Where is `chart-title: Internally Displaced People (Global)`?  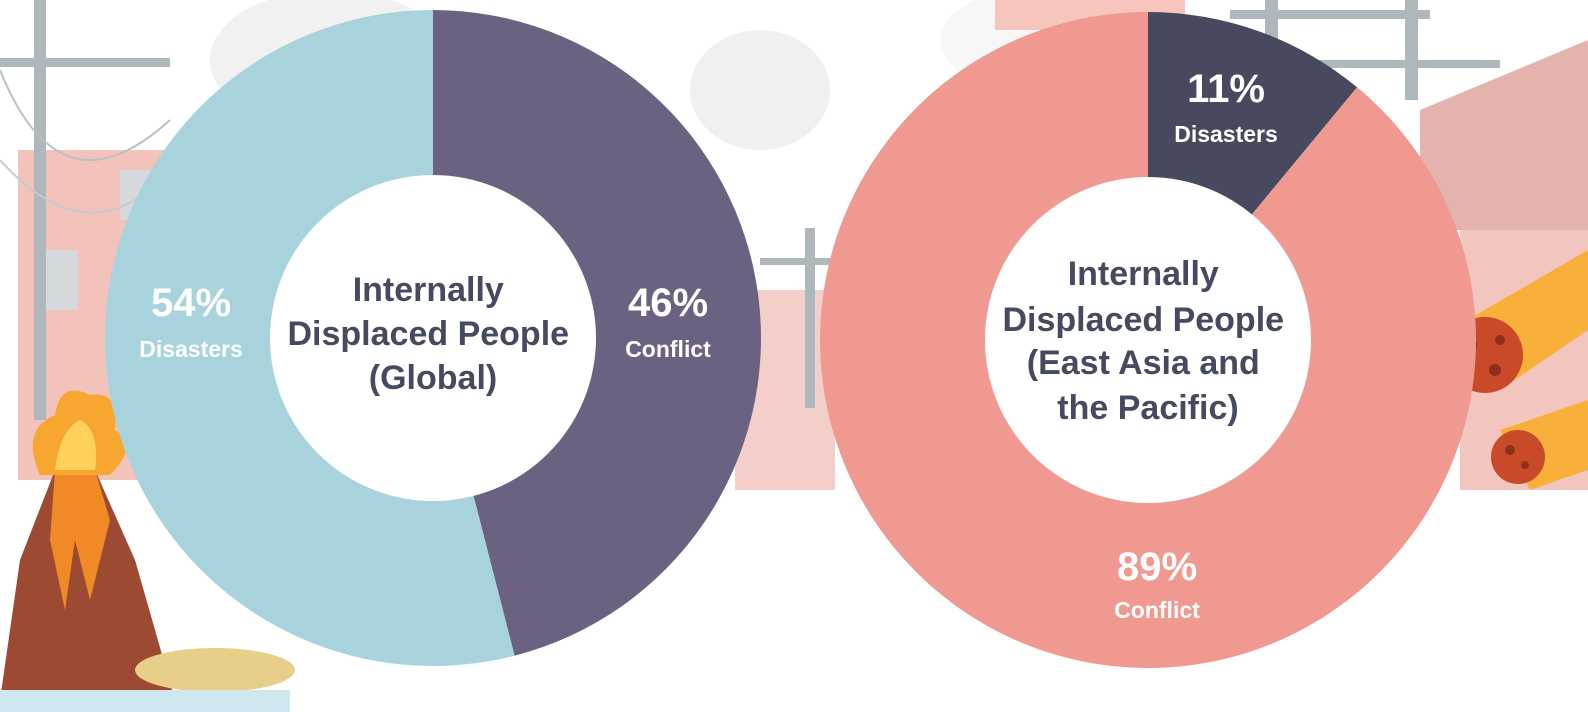
chart-title: Internally Displaced People (Global) is located at coordinates (433, 334).